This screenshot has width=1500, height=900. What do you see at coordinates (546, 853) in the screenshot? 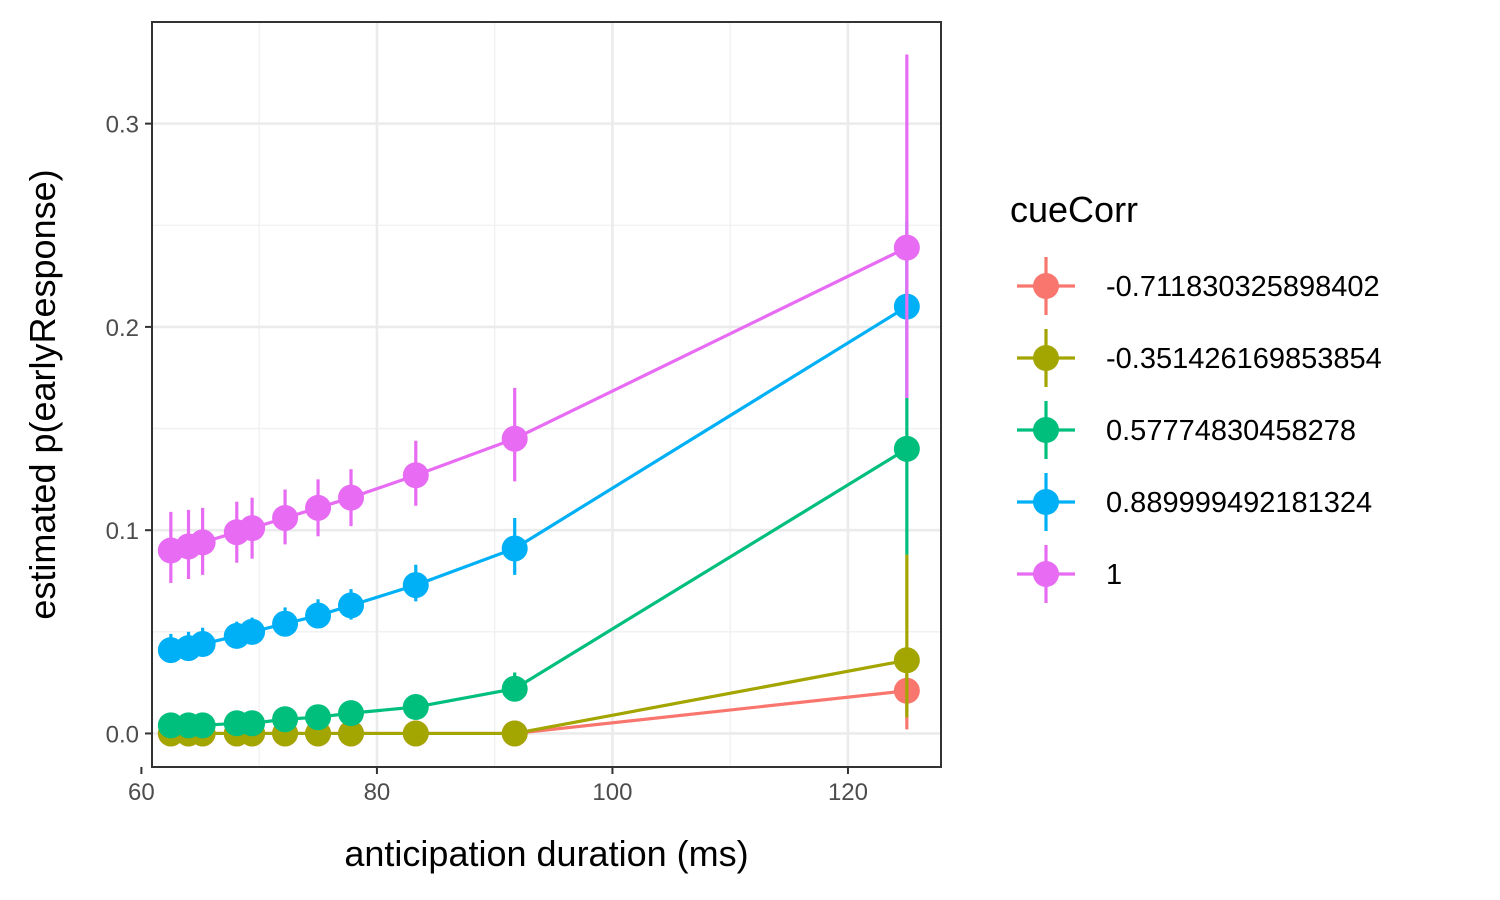
I see `x-axis-title: anticipation duration (ms)` at bounding box center [546, 853].